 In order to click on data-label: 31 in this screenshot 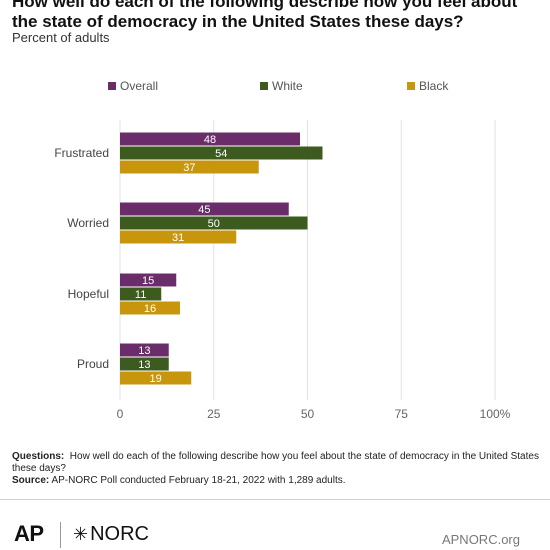, I will do `click(178, 238)`.